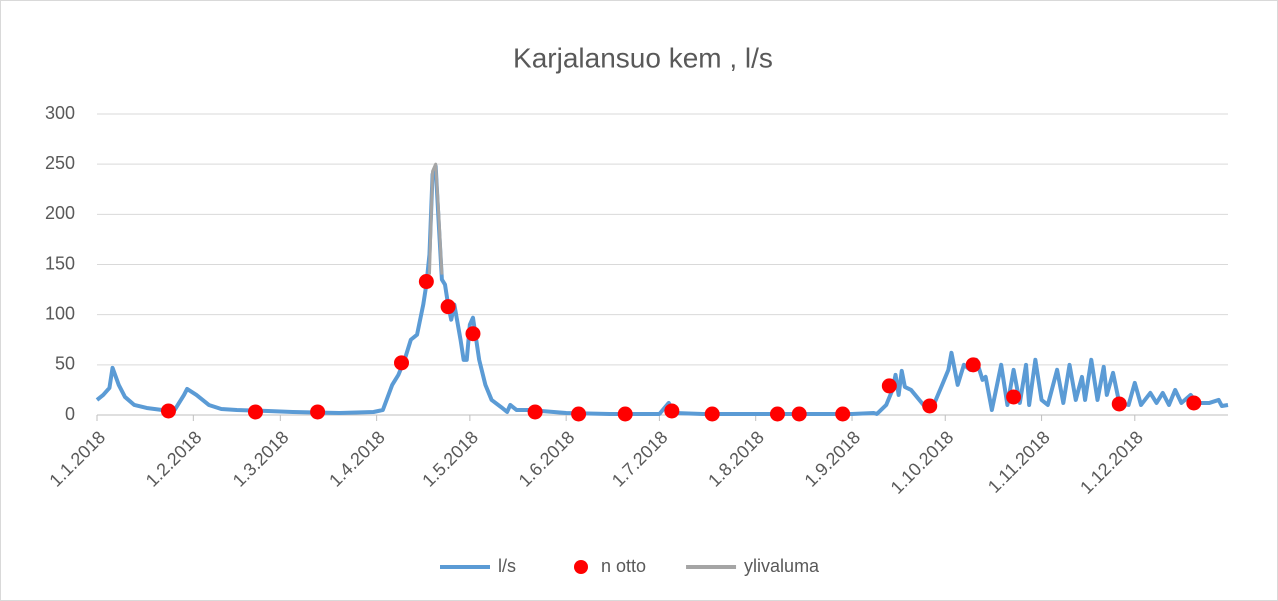 The width and height of the screenshot is (1278, 601). What do you see at coordinates (782, 566) in the screenshot?
I see `legend-label: ylivaluma` at bounding box center [782, 566].